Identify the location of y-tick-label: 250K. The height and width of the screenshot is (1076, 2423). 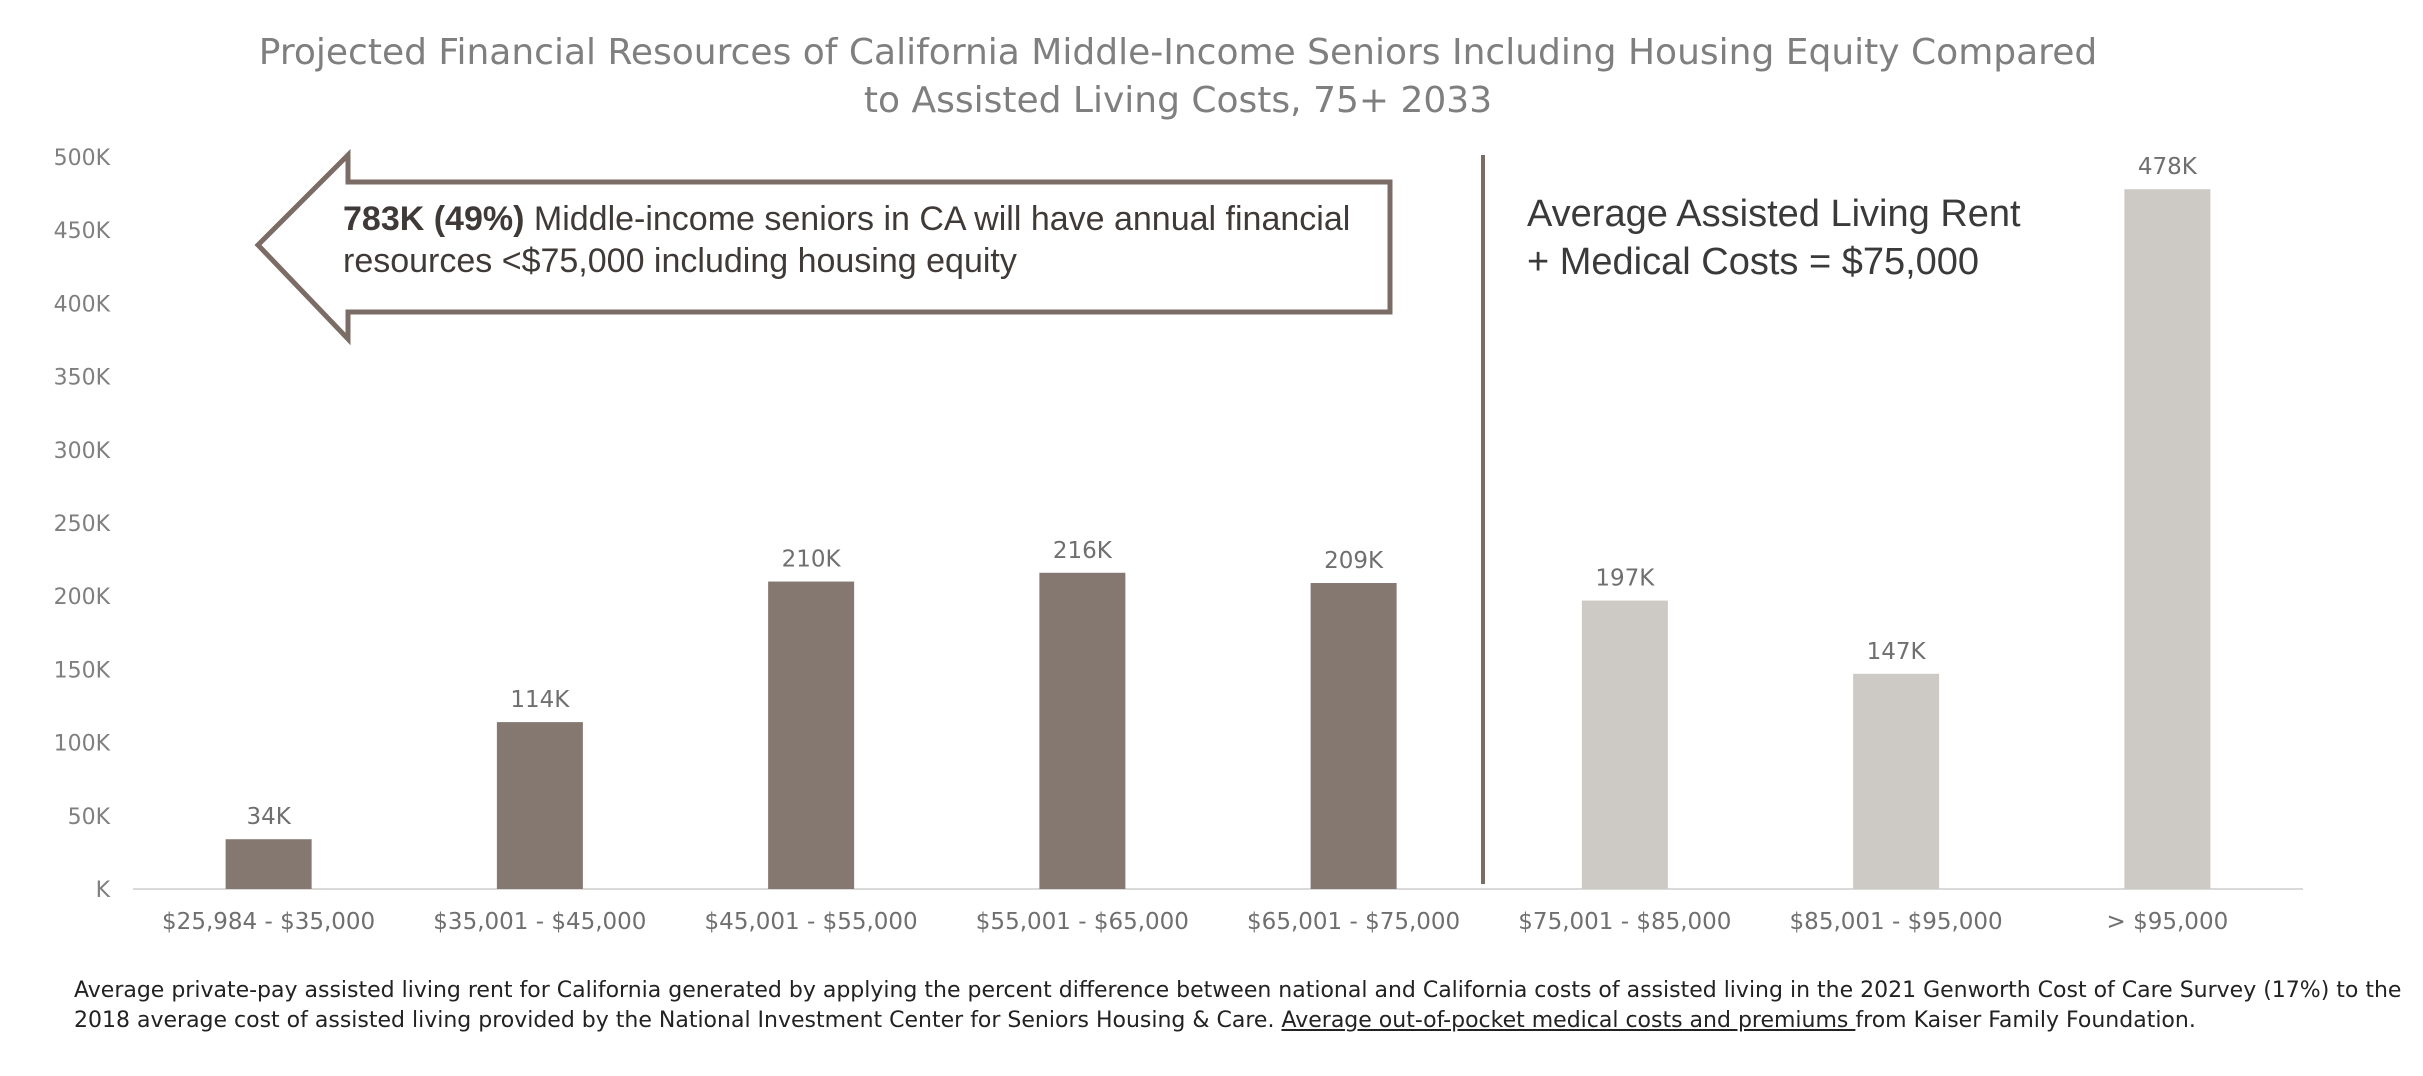
(82, 524).